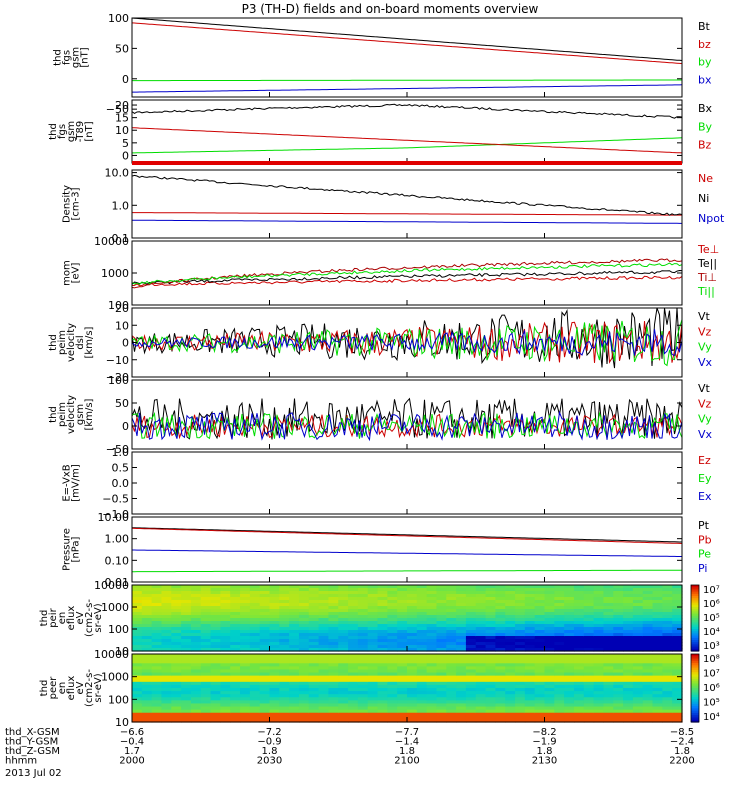  What do you see at coordinates (704, 26) in the screenshot?
I see `legend-Bt: Bt` at bounding box center [704, 26].